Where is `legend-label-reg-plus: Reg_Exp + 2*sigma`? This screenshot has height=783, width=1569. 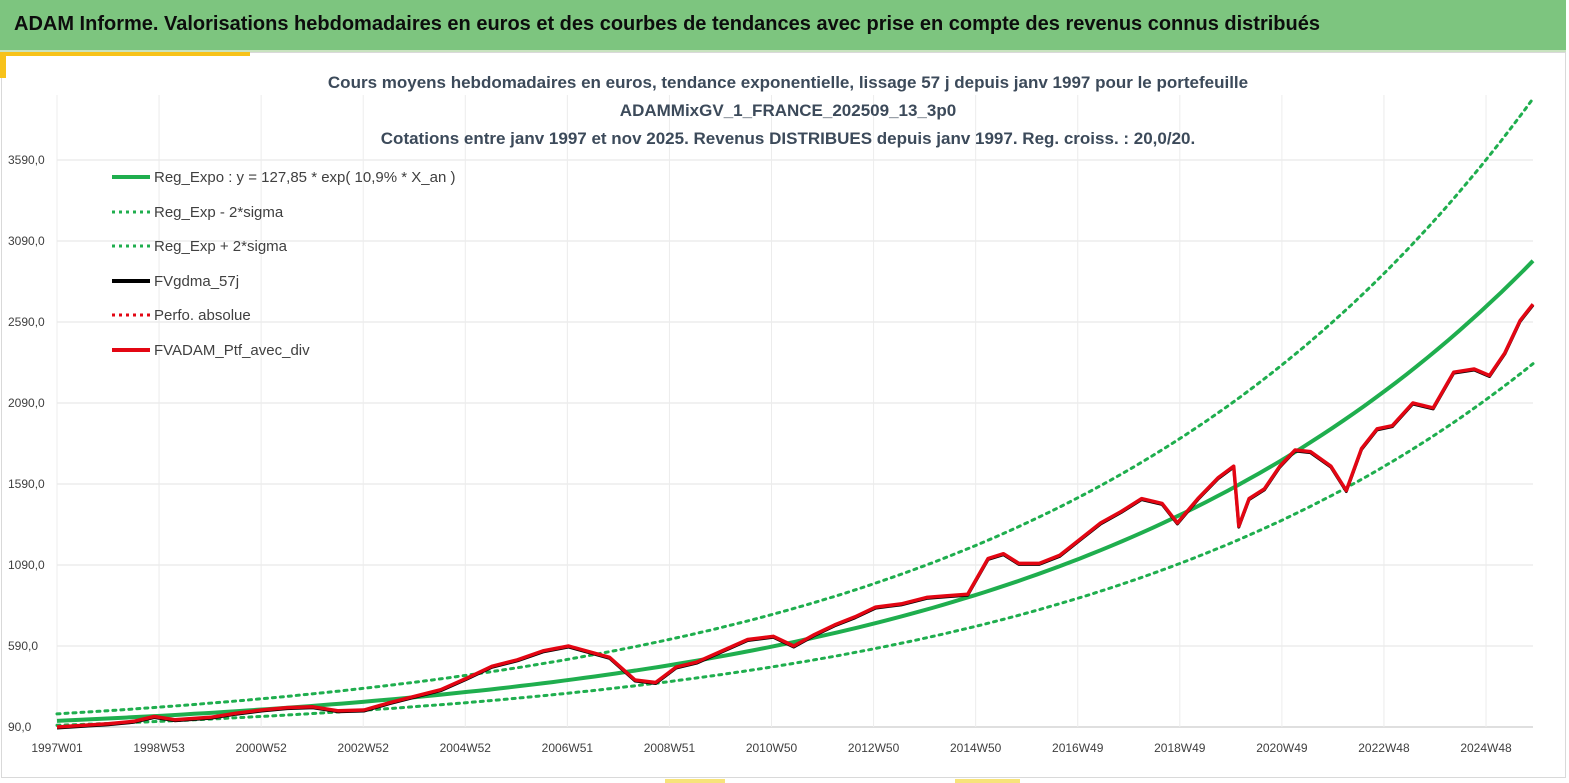
legend-label-reg-plus: Reg_Exp + 2*sigma is located at coordinates (221, 246).